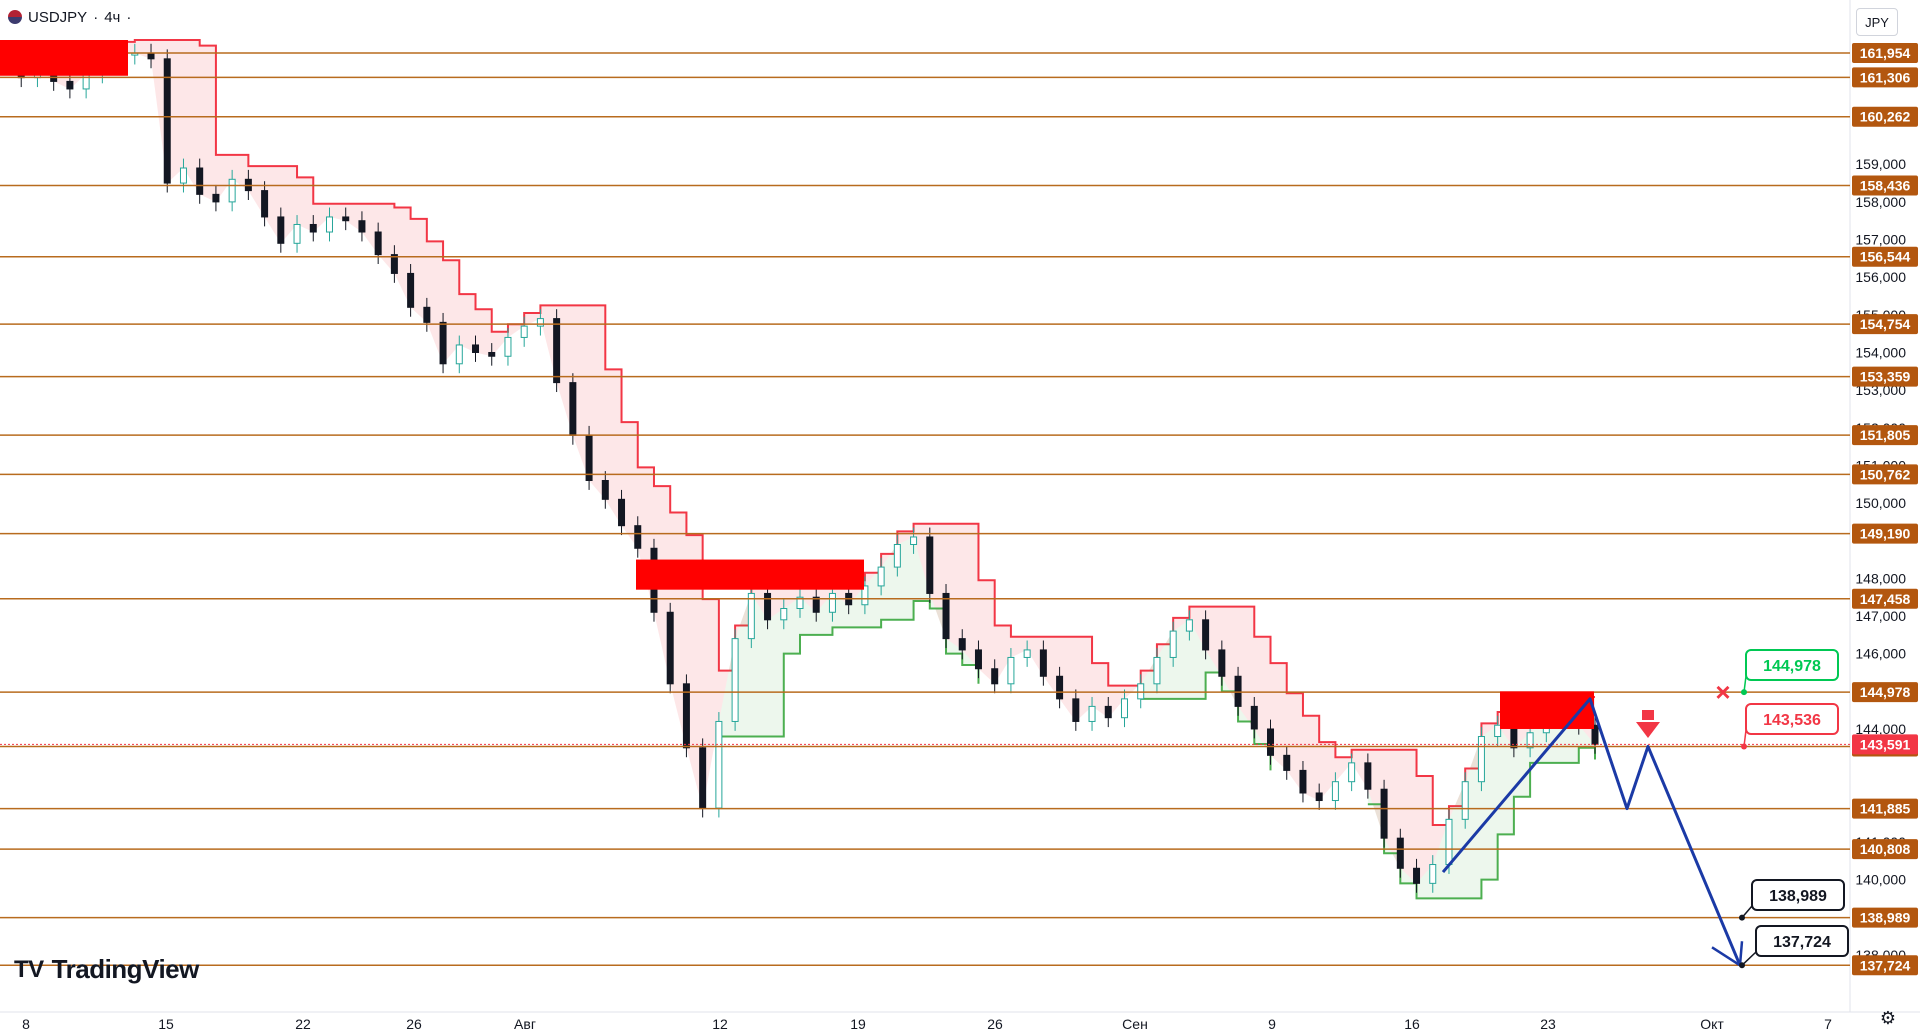 This screenshot has width=1920, height=1032. Describe the element at coordinates (112, 17) in the screenshot. I see `interval-label: 4ч` at that location.